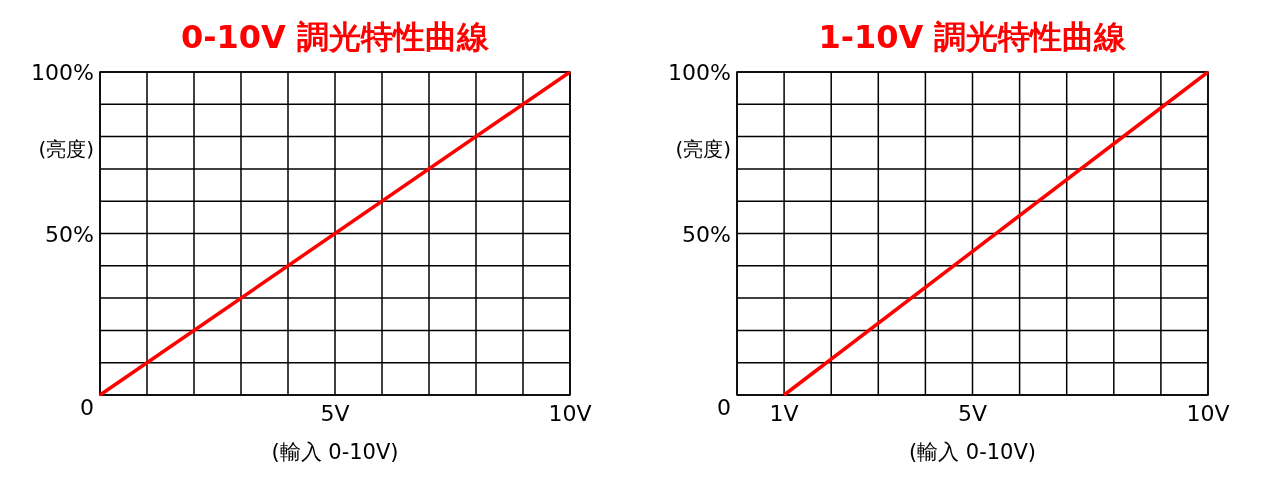  I want to click on x-tick-label: 1V, so click(784, 413).